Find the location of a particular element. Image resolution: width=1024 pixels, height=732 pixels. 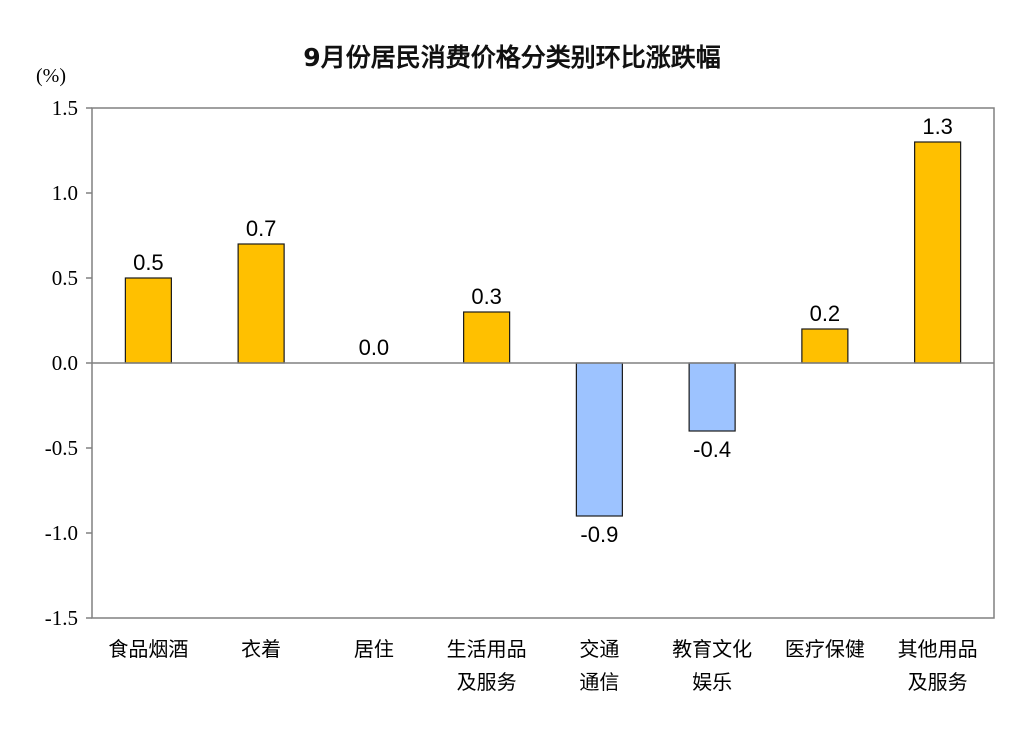

data-label: 0.0 is located at coordinates (374, 347).